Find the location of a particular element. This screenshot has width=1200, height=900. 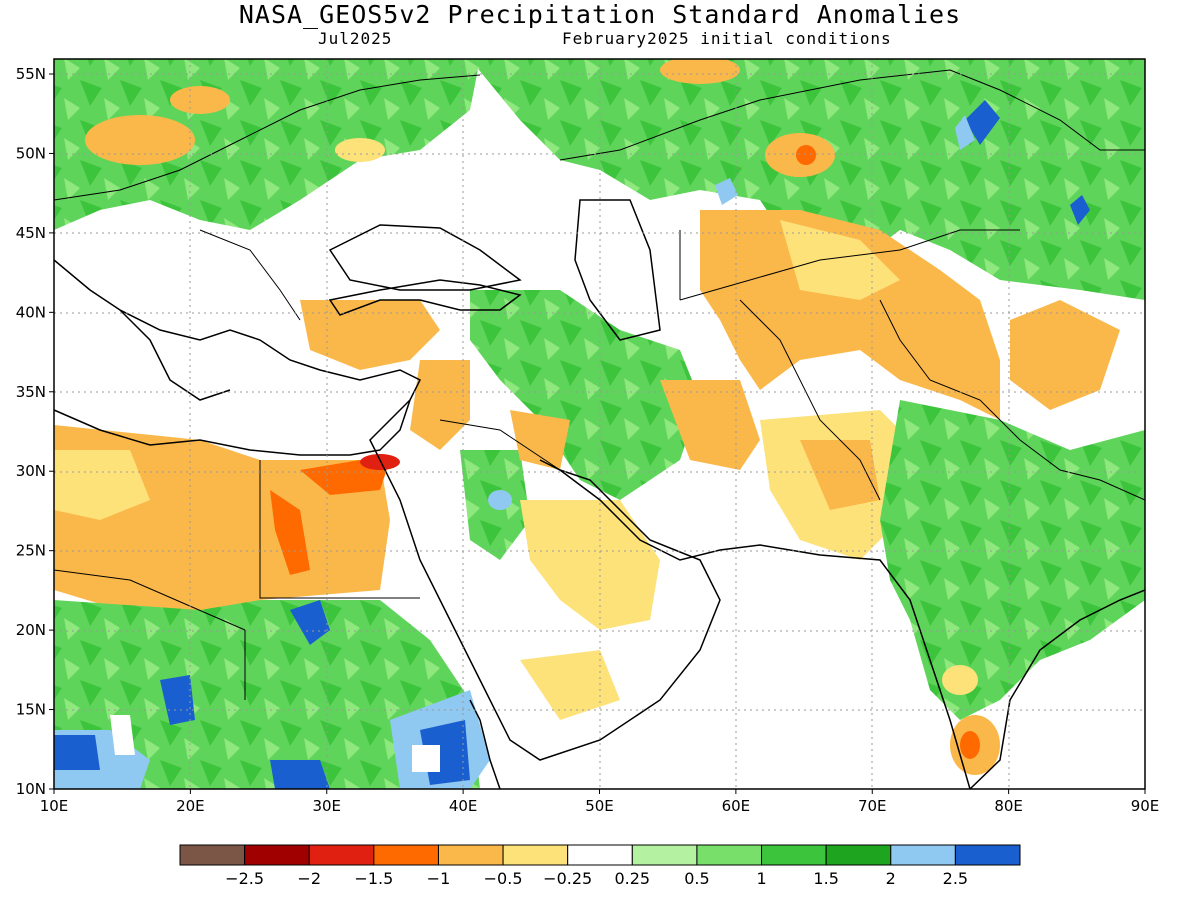

lat-tick-label: 50N is located at coordinates (31, 153).